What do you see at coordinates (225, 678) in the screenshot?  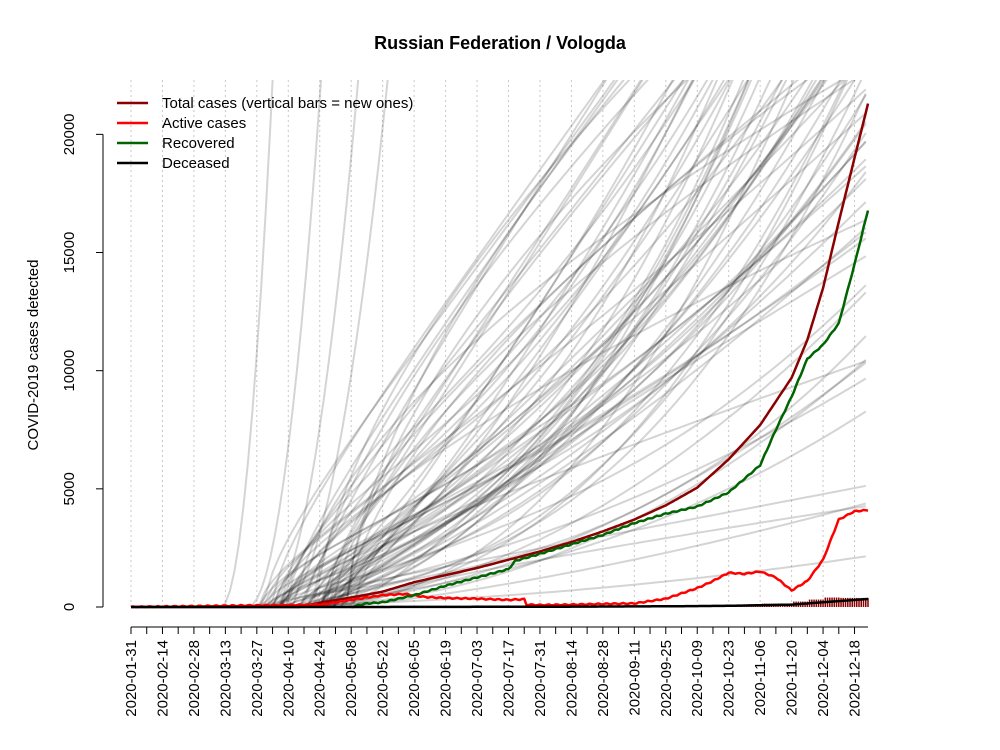 I see `x-tick-label: 2020-03-13` at bounding box center [225, 678].